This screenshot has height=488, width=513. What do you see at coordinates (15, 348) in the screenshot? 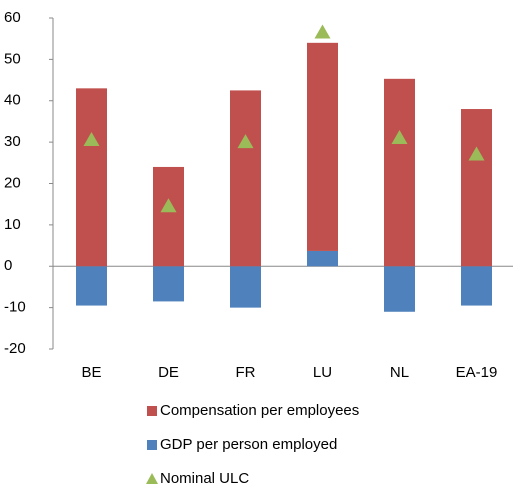
I see `y-tick-label: -20` at bounding box center [15, 348].